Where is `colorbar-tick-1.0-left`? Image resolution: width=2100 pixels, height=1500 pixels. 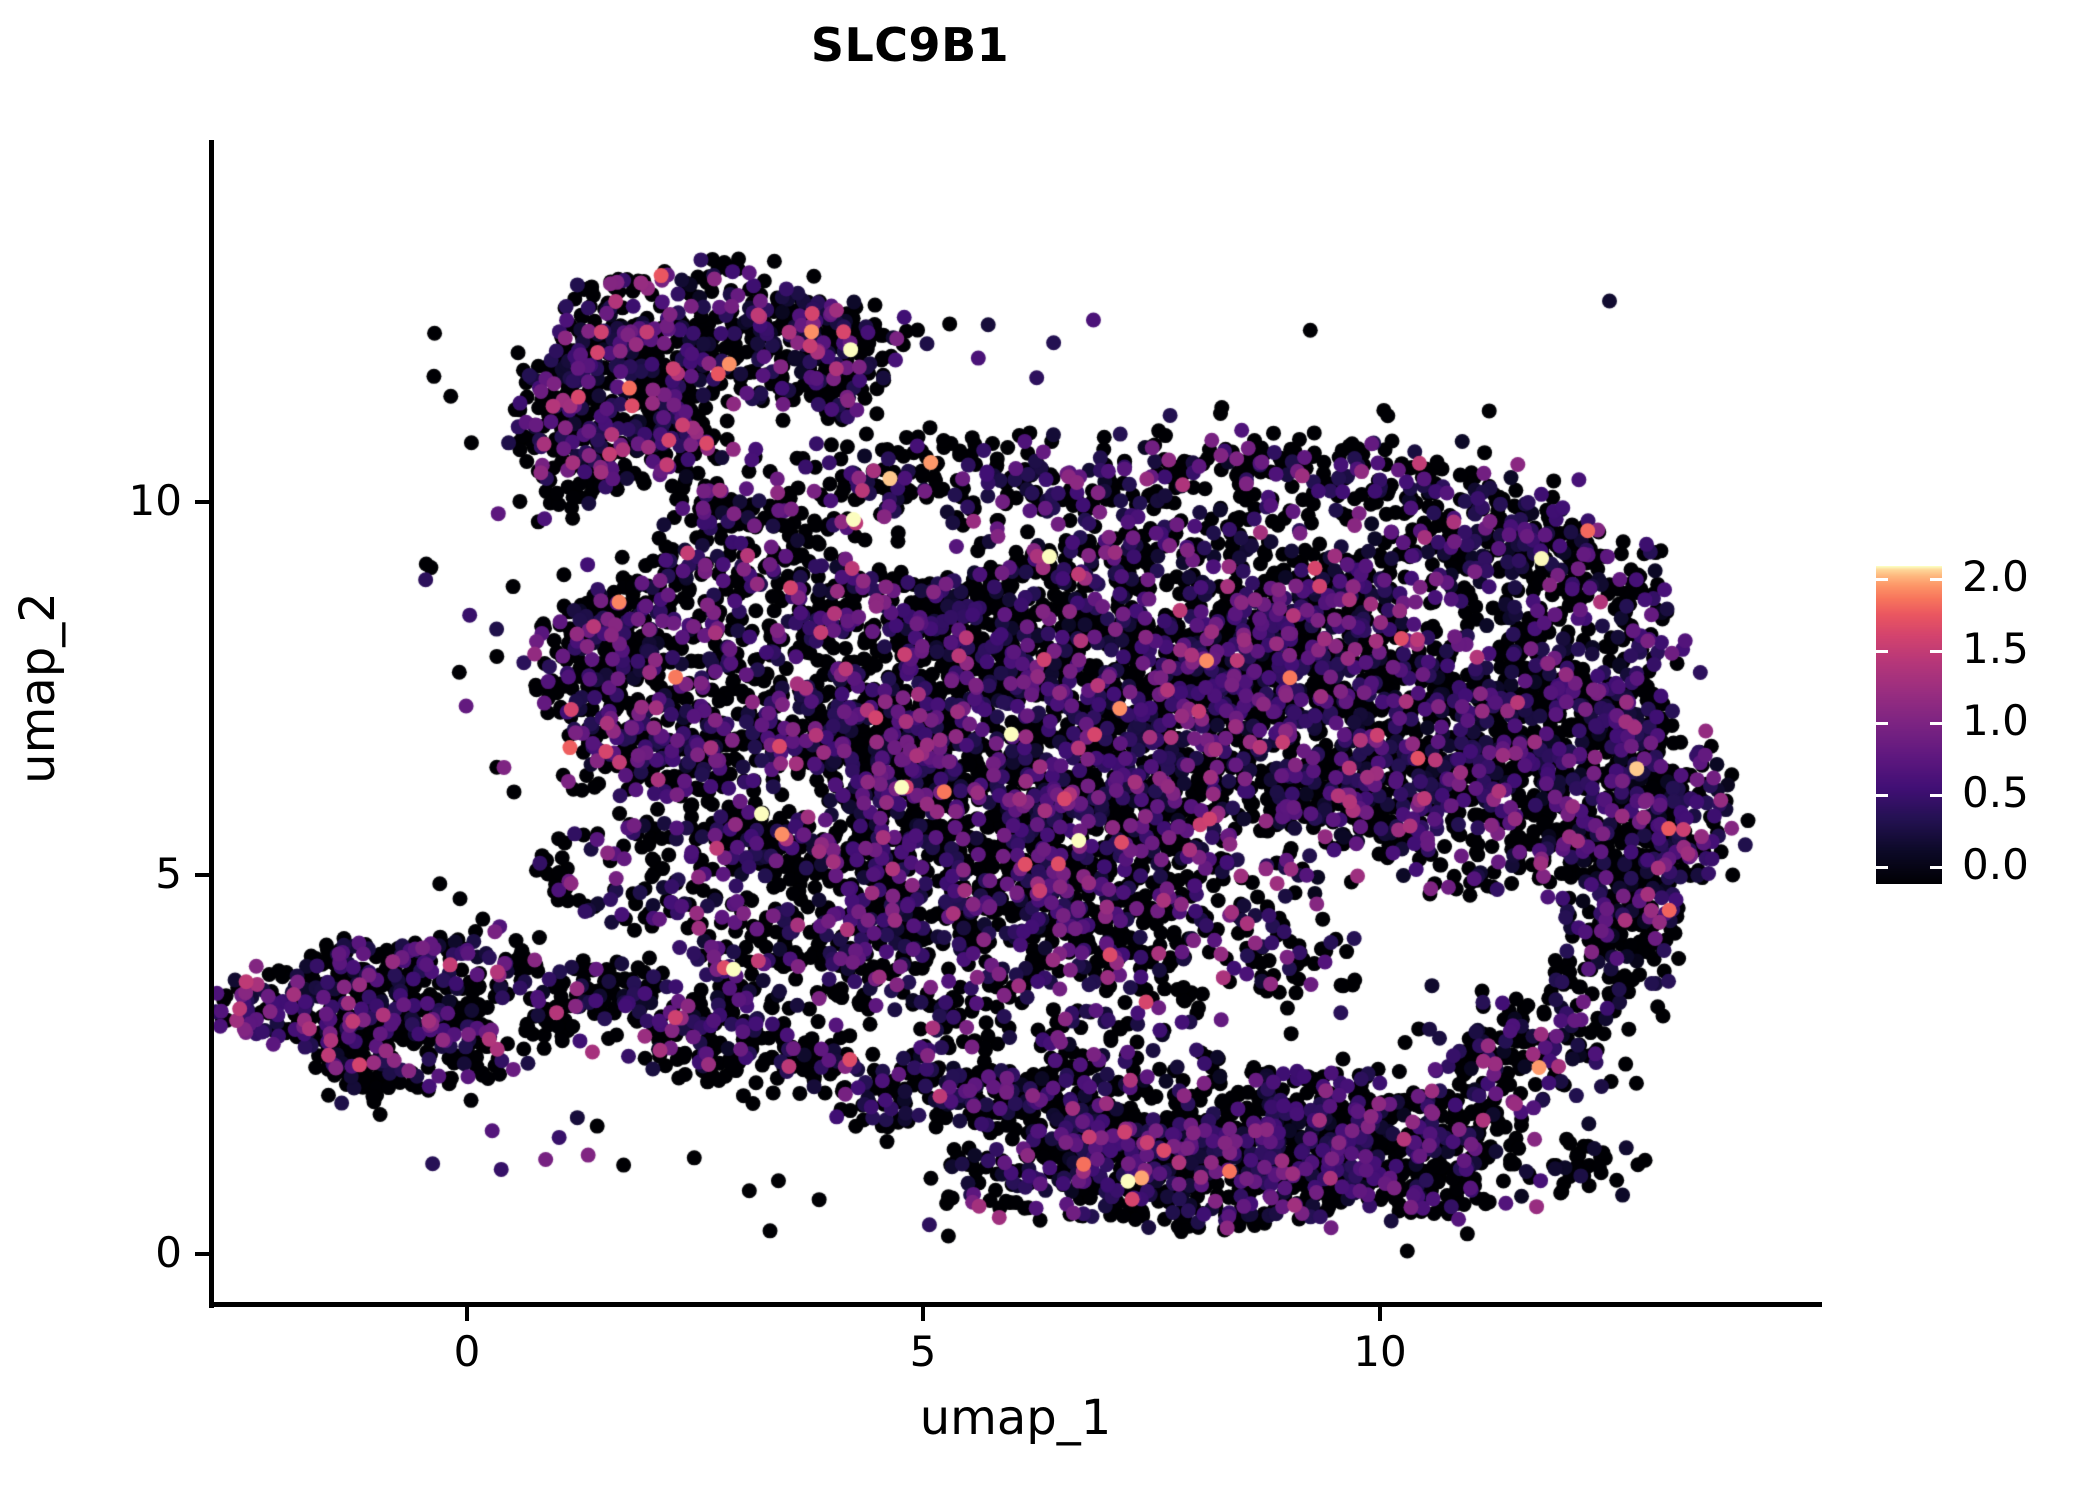
colorbar-tick-1.0-left is located at coordinates (1882, 723).